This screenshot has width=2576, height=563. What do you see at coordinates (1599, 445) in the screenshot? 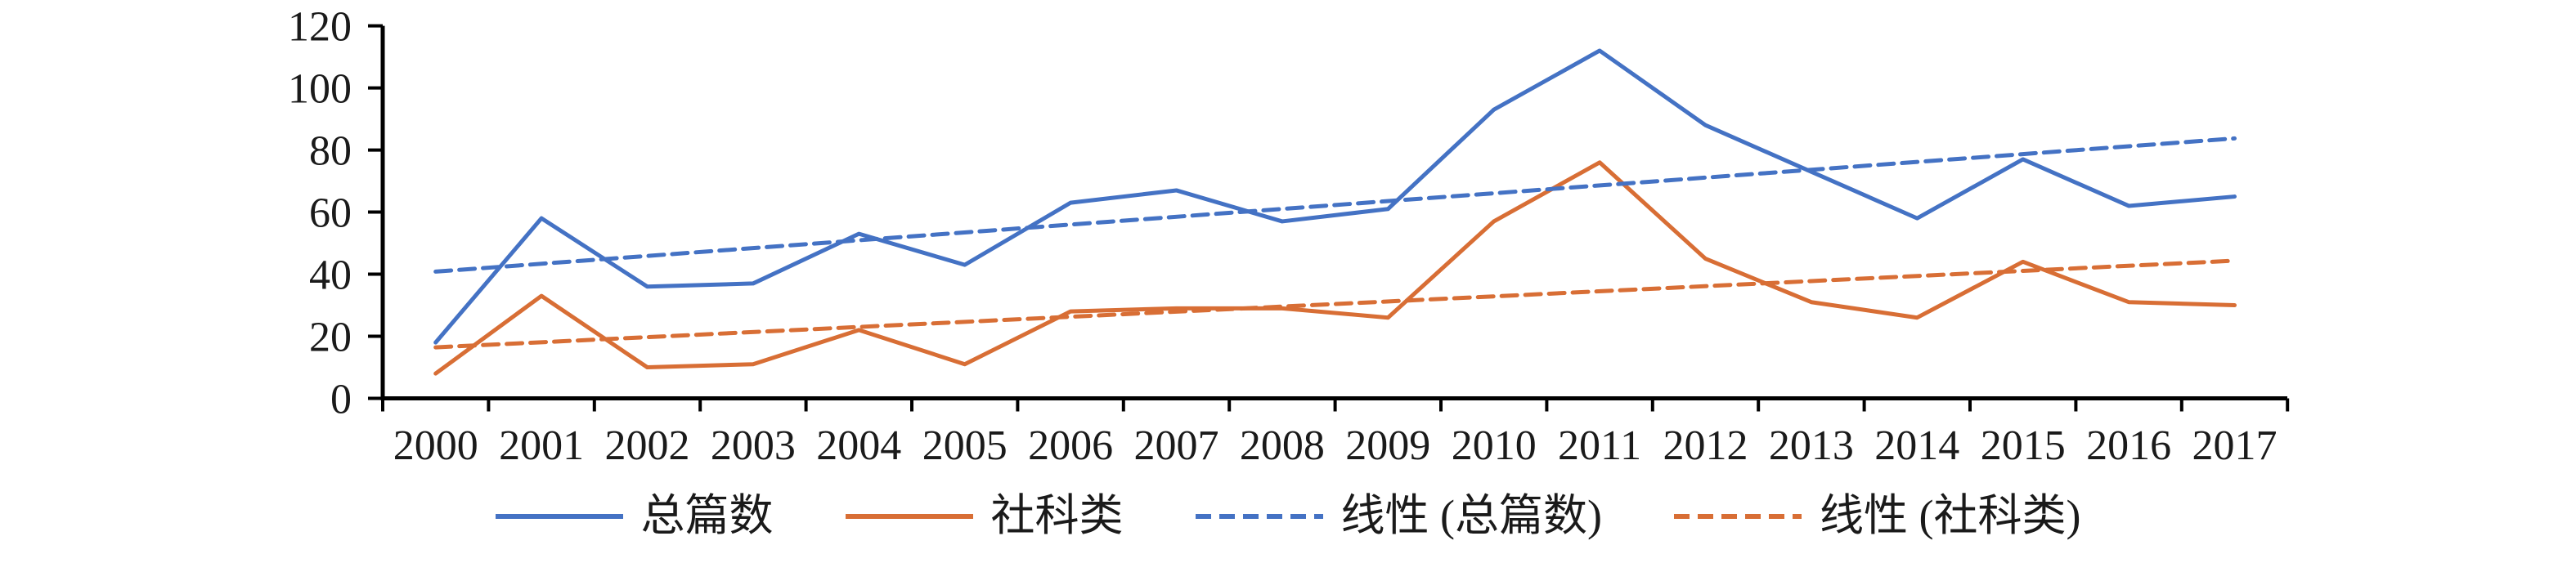
I see `x-axis-tick-label: 2011` at bounding box center [1599, 445].